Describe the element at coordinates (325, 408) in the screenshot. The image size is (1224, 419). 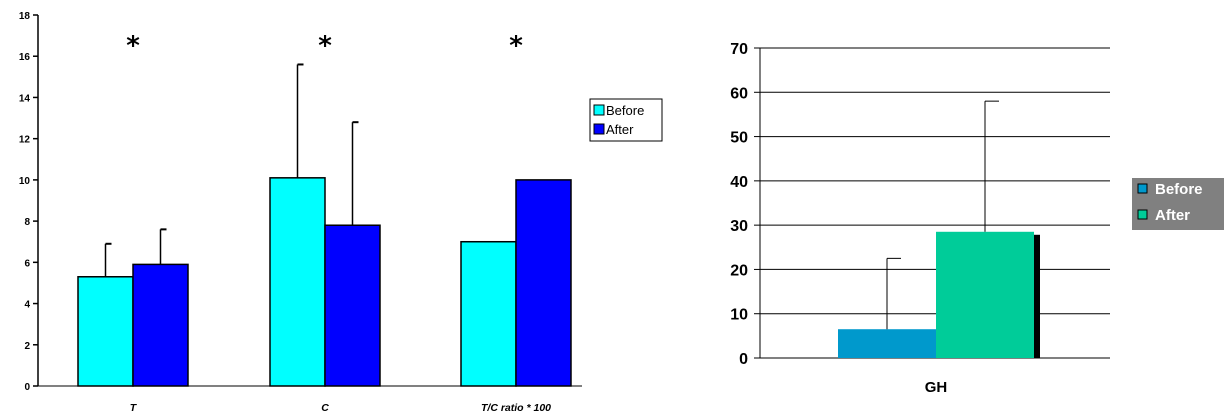
I see `chart1-category-label: C` at that location.